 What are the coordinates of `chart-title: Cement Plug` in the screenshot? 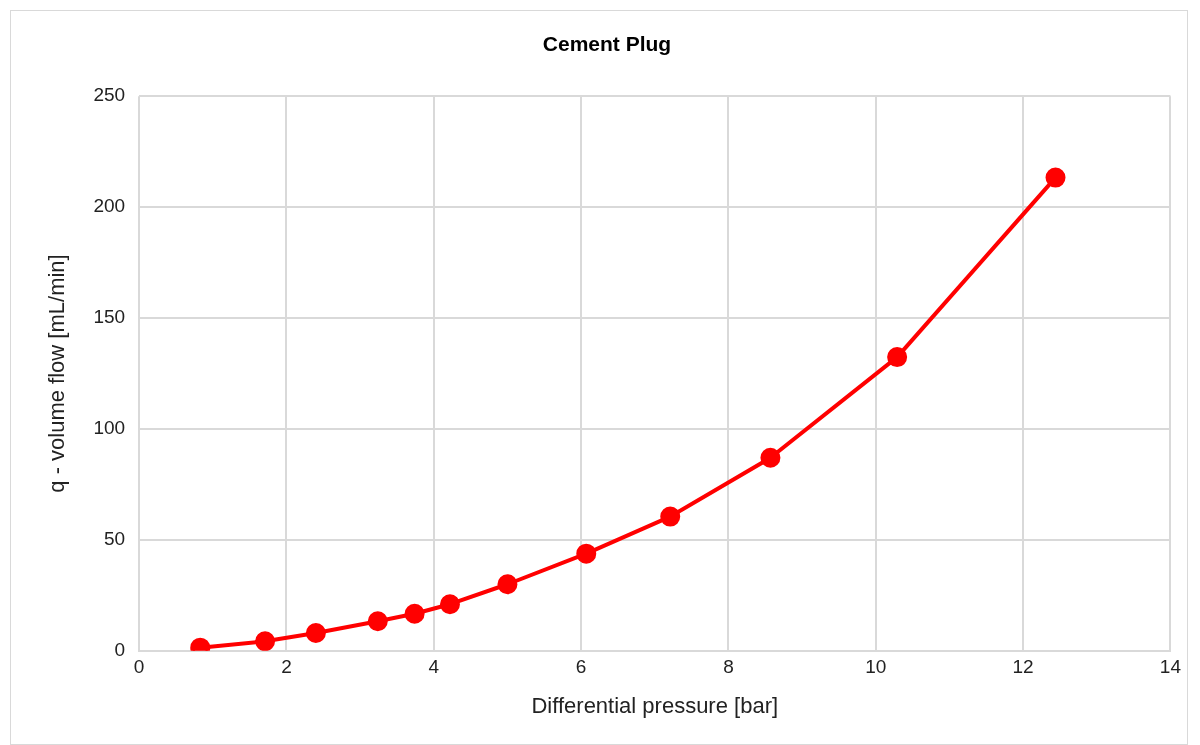 It's located at (607, 44).